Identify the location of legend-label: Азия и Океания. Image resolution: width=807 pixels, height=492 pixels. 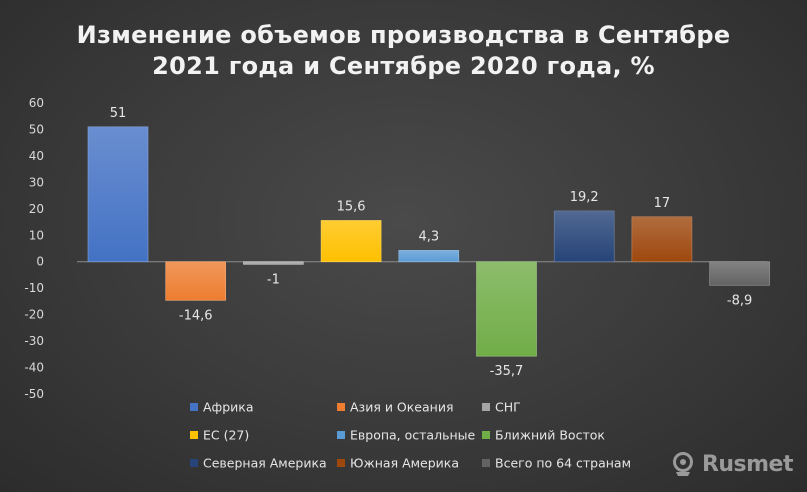
(401, 407).